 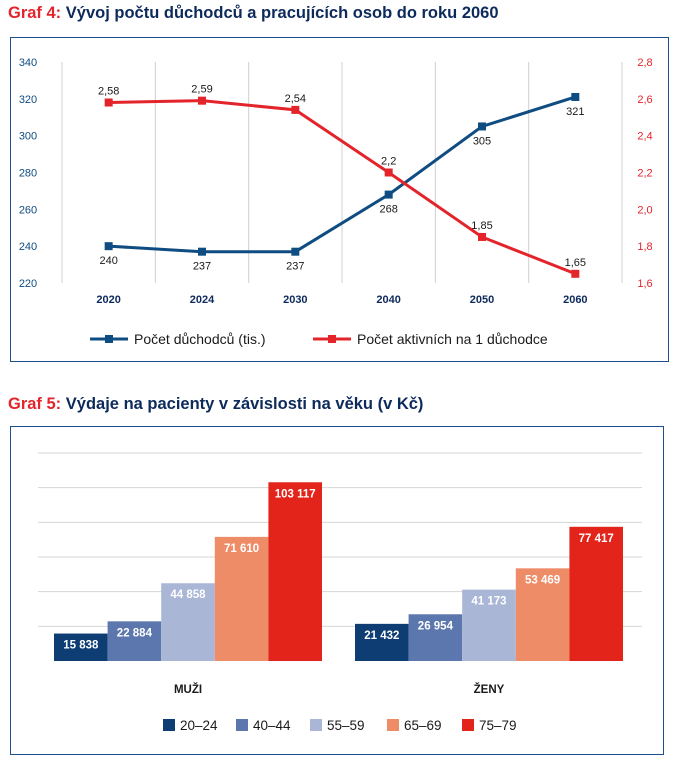 What do you see at coordinates (28, 100) in the screenshot?
I see `chart1-left-tick-label: 320` at bounding box center [28, 100].